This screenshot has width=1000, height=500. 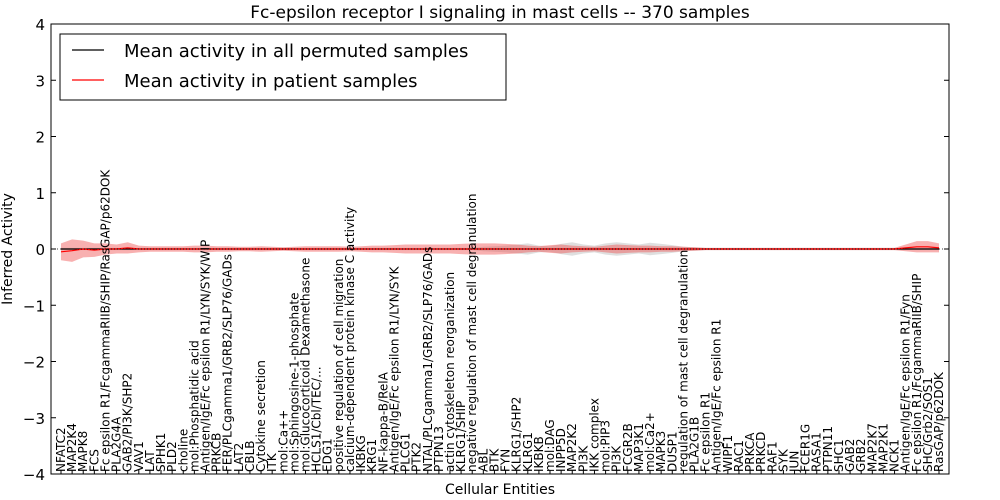 I want to click on x-tick-label: PTK2, so click(x=417, y=457).